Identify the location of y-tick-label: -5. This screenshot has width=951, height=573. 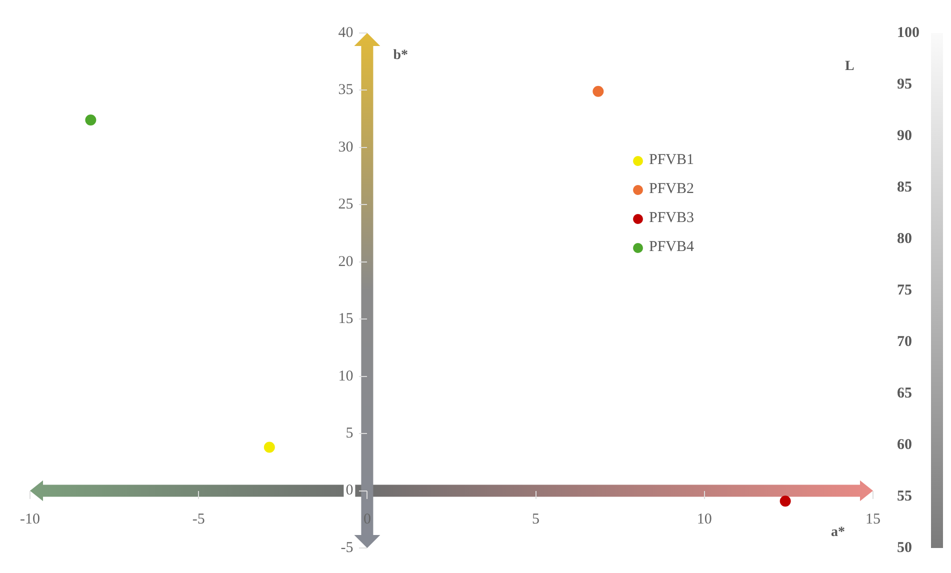
(347, 548).